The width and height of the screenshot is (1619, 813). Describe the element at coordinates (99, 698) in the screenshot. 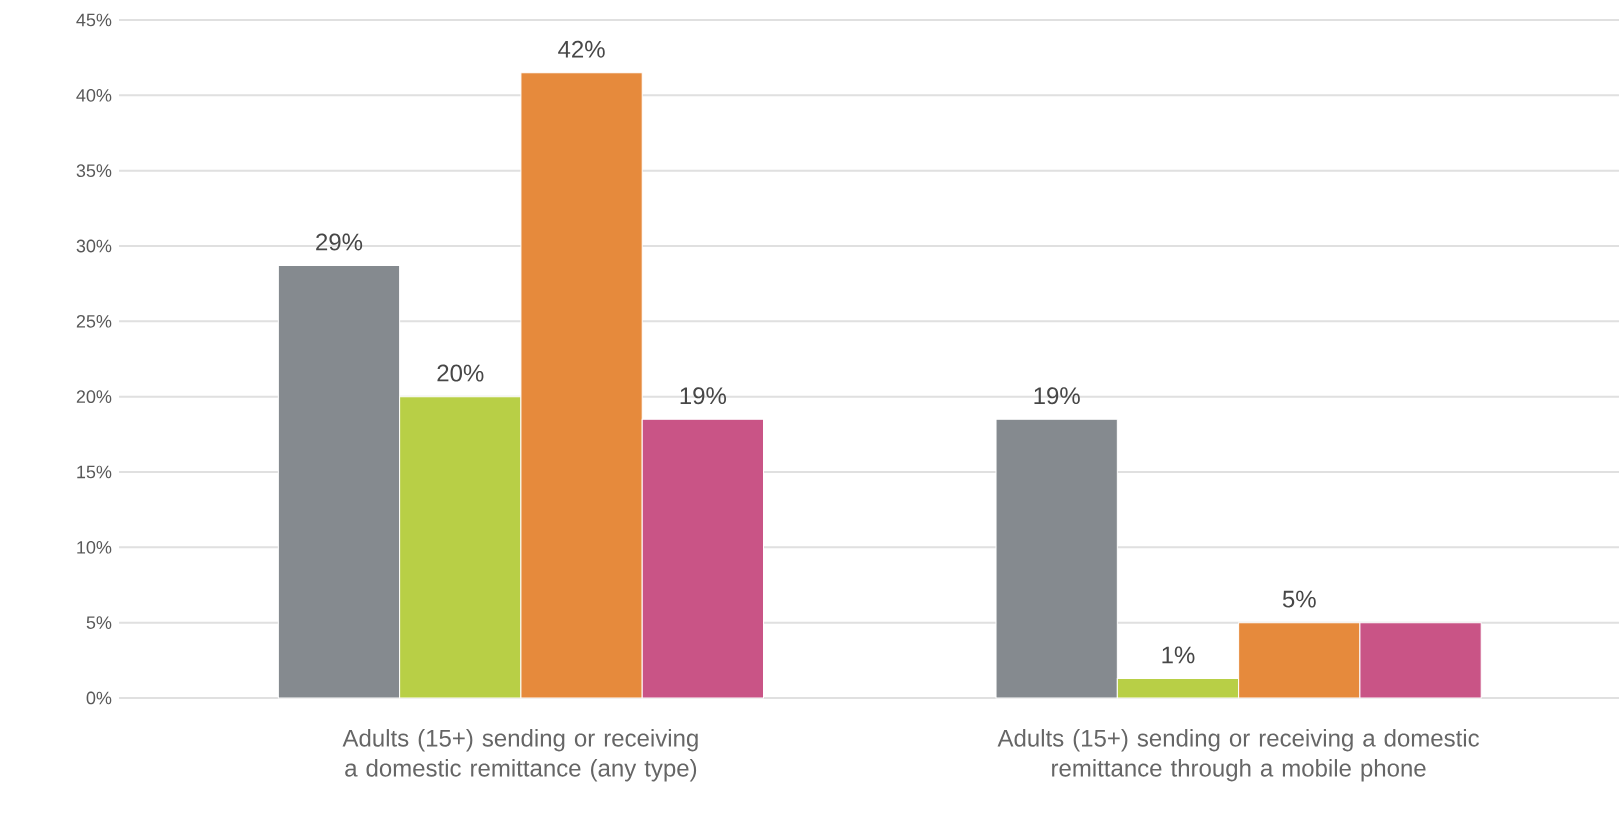

I see `y-tick-label: 0%` at that location.